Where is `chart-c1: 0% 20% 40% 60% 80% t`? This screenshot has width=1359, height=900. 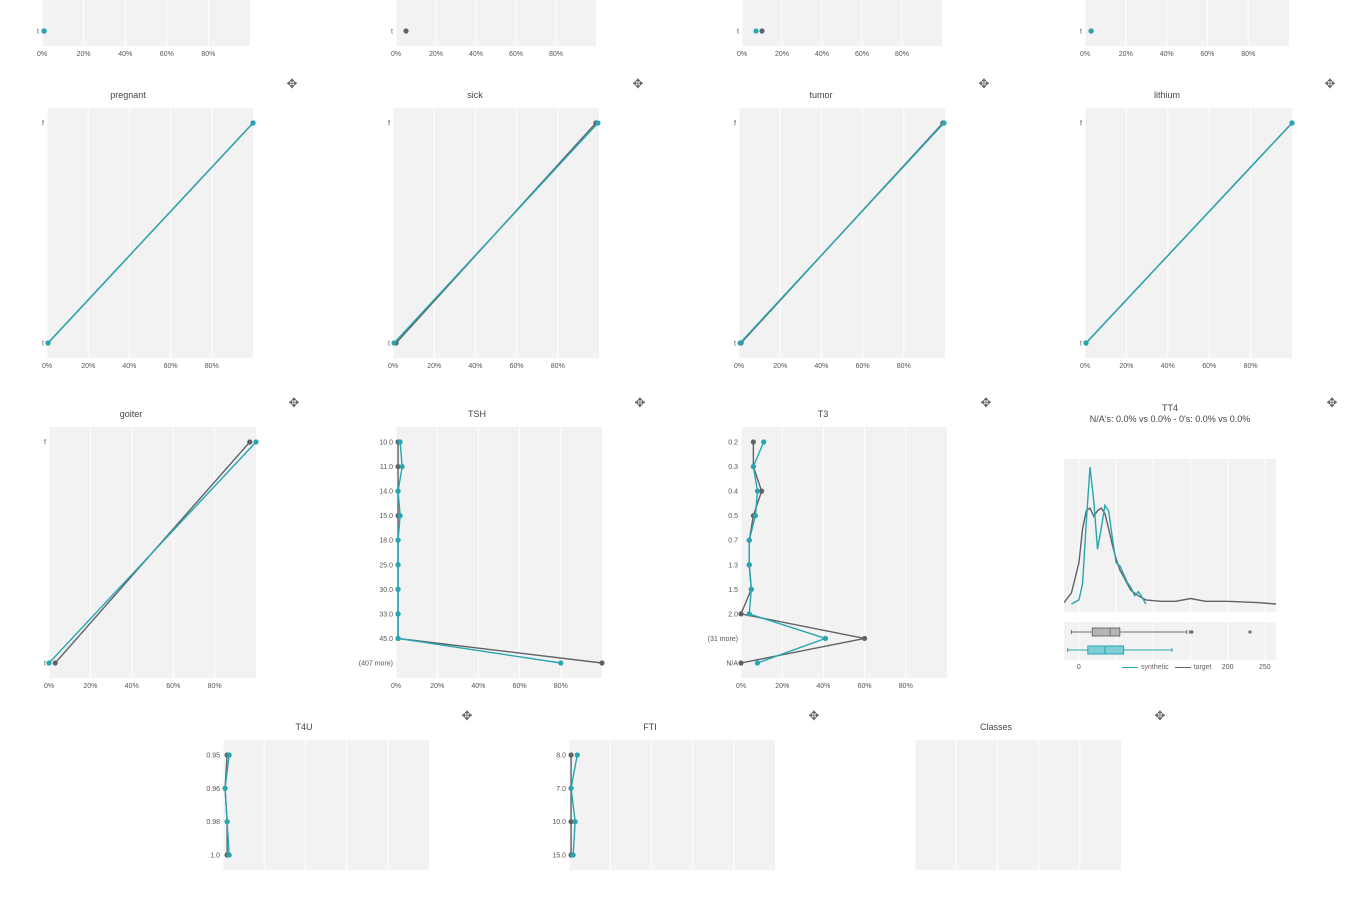 chart-c1: 0% 20% 40% 60% 80% t is located at coordinates (493, 29).